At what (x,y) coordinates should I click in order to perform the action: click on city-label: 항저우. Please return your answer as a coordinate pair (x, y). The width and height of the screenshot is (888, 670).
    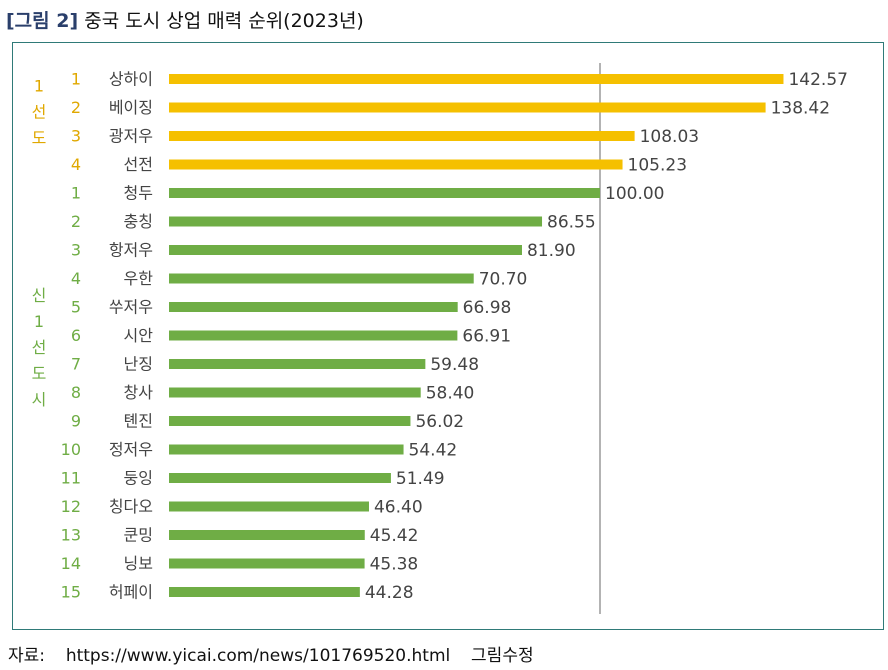
    Looking at the image, I should click on (131, 250).